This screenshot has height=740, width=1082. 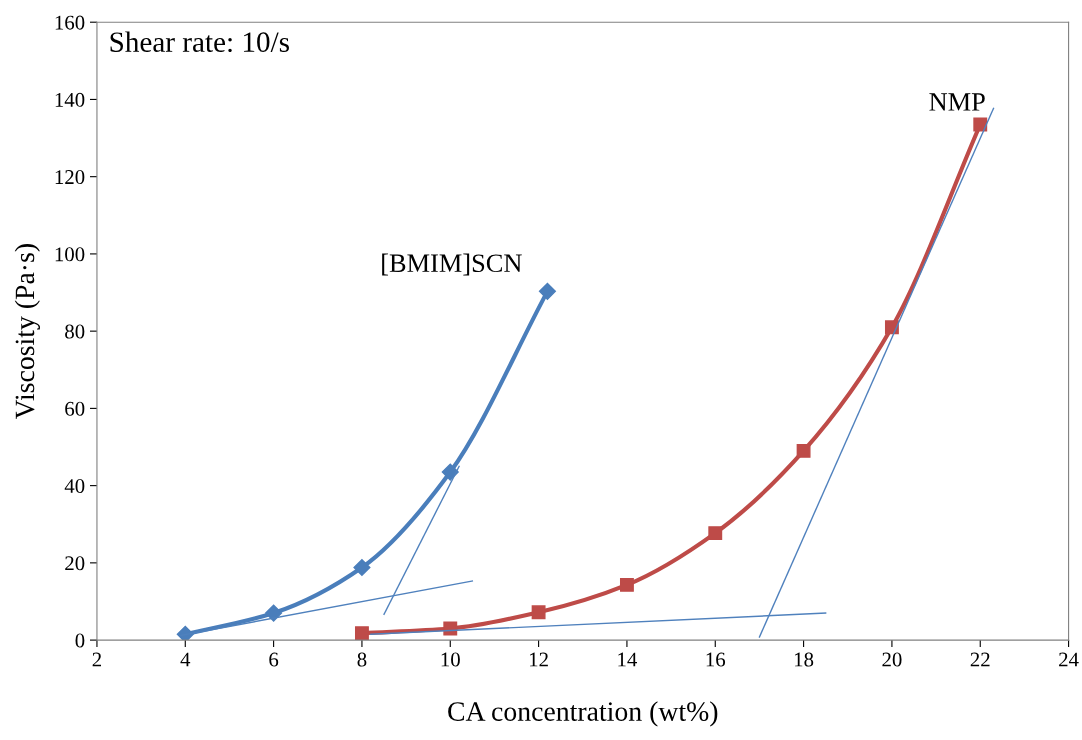 I want to click on y-tick-label: 40, so click(x=74, y=486).